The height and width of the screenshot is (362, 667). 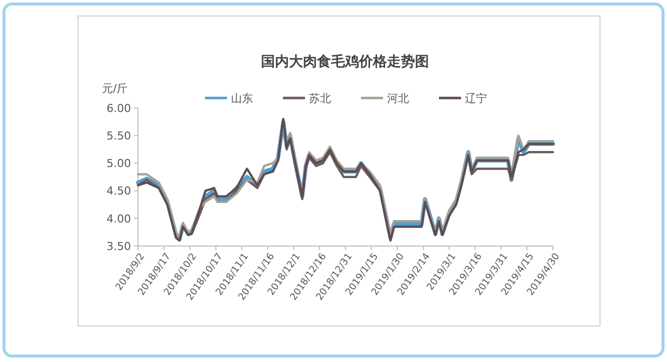 I want to click on legend-label: 苏北, so click(x=320, y=98).